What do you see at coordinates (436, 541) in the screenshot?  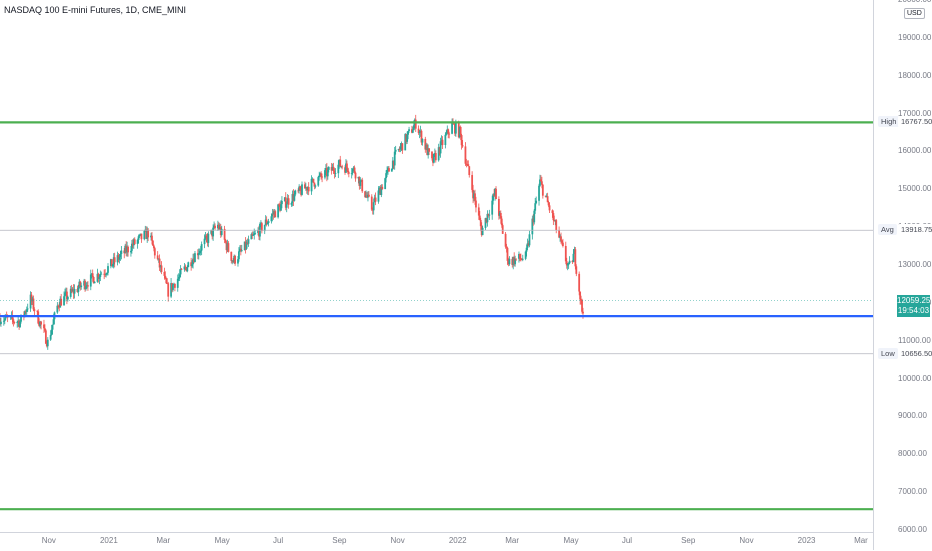 I see `time-axis` at bounding box center [436, 541].